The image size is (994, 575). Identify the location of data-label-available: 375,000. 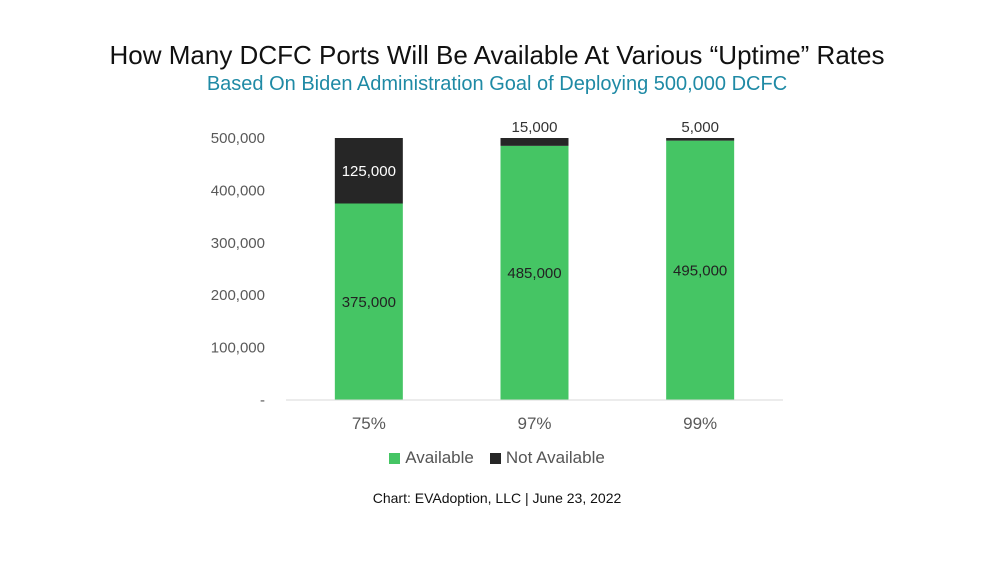
(369, 302).